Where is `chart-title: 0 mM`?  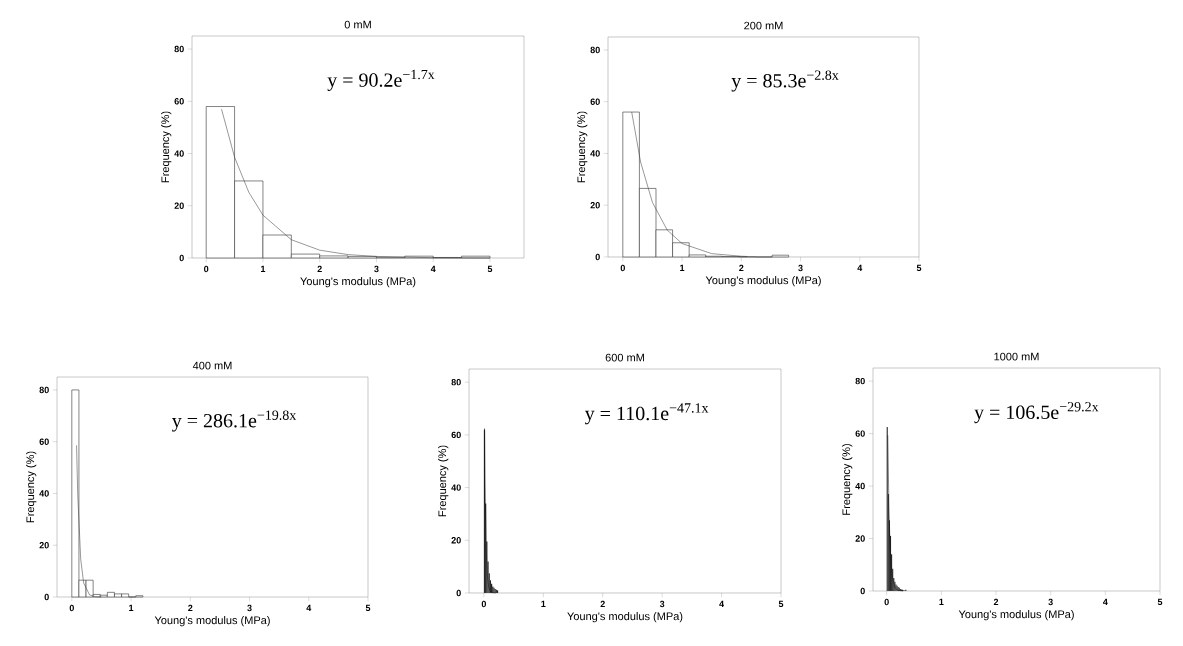 chart-title: 0 mM is located at coordinates (357, 24).